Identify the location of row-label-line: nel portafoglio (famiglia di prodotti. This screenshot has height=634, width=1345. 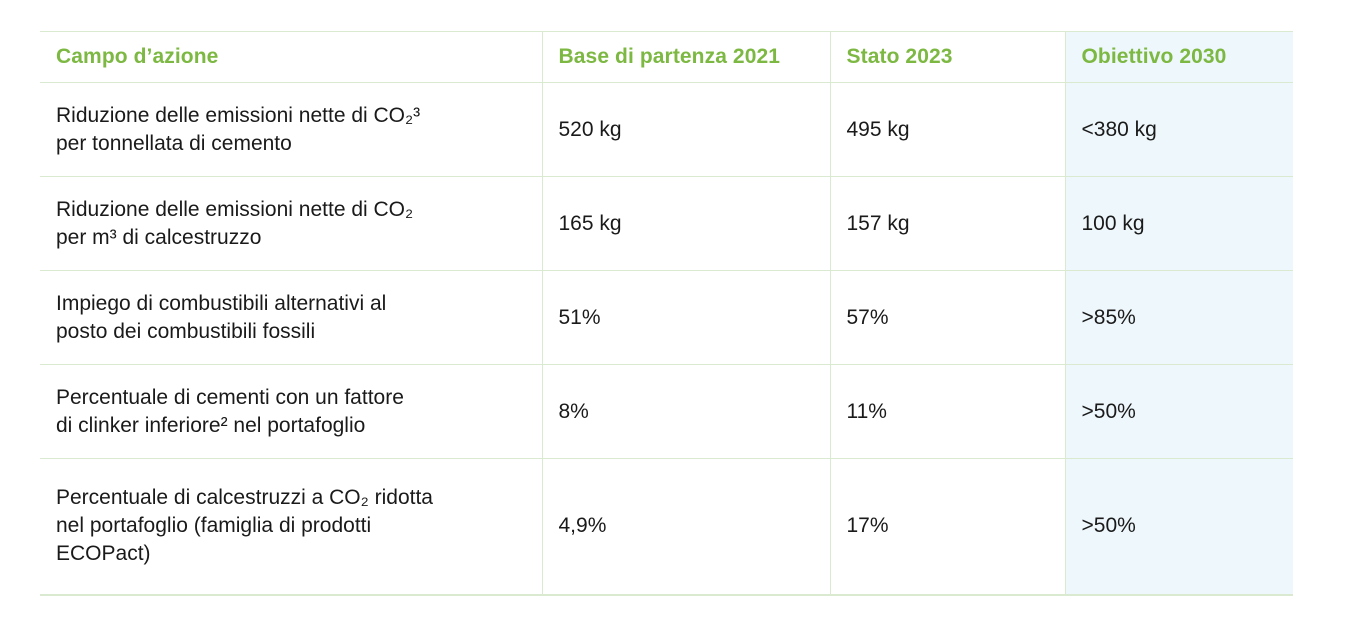
(214, 526).